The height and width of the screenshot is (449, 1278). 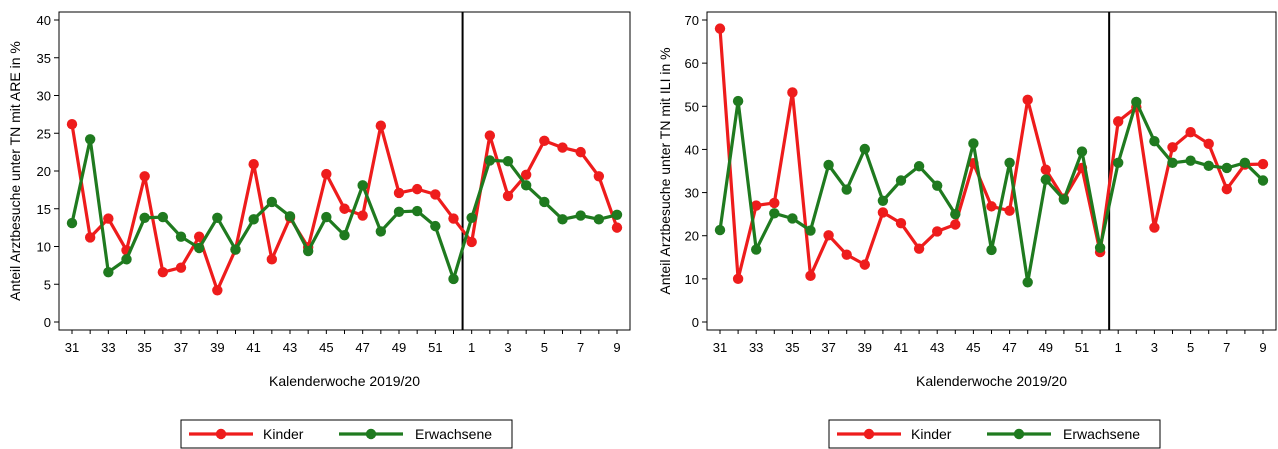 What do you see at coordinates (931, 434) in the screenshot?
I see `legend-label-kinder: Kinder` at bounding box center [931, 434].